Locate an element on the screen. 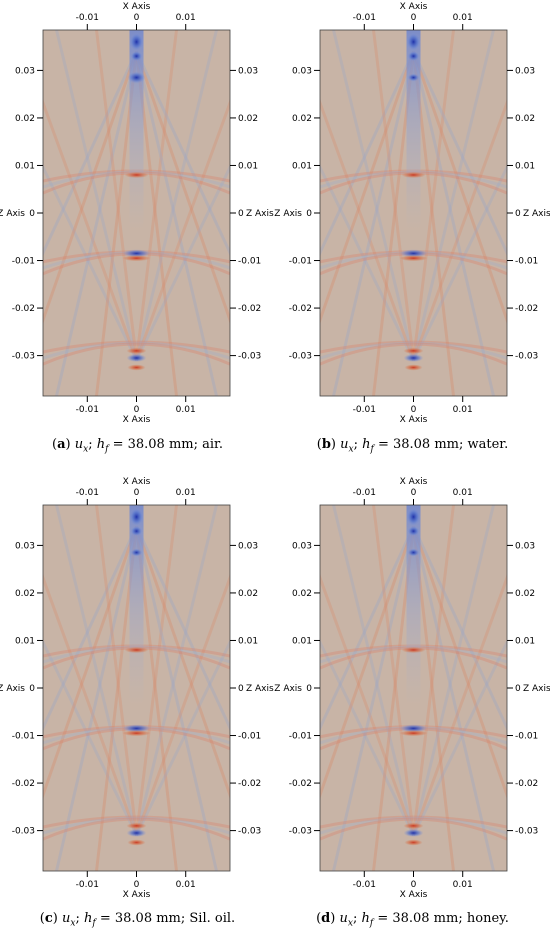 The image size is (550, 937). caption-letter: a is located at coordinates (61, 444).